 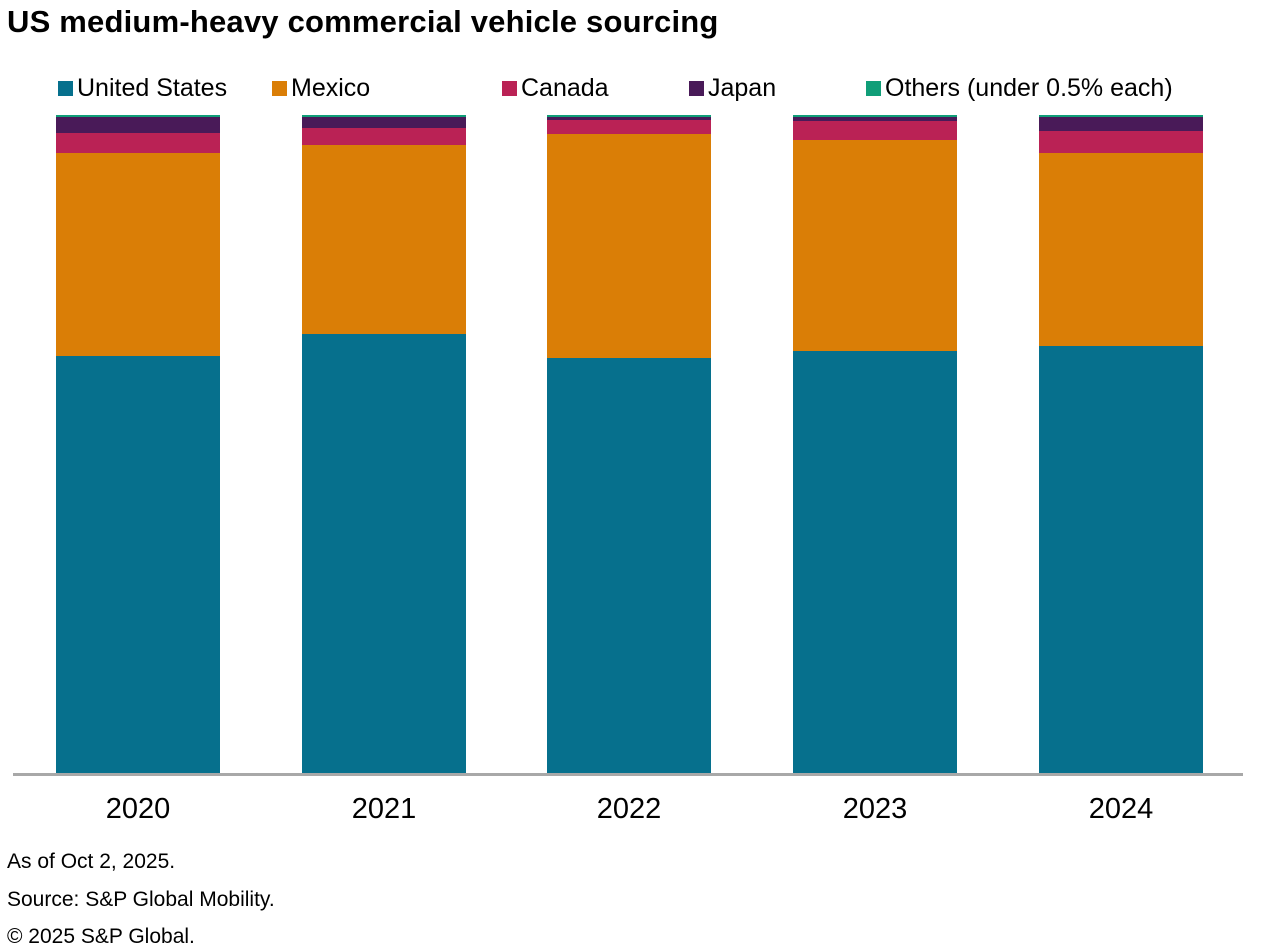 I want to click on legend-item-japan: Japan, so click(x=732, y=88).